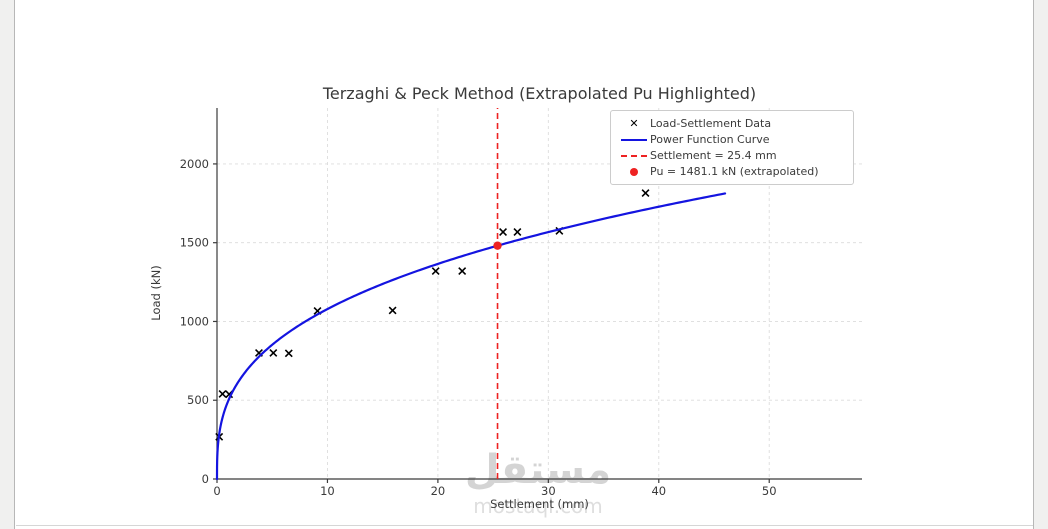 Image resolution: width=1048 pixels, height=529 pixels. I want to click on legend-item-curve: Power Function Curve, so click(731, 139).